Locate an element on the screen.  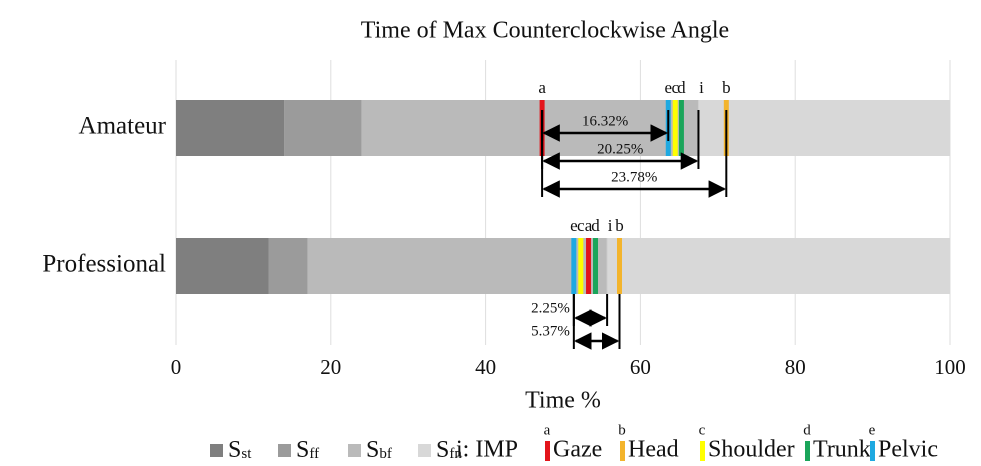
legend-subscript: fn is located at coordinates (455, 454).